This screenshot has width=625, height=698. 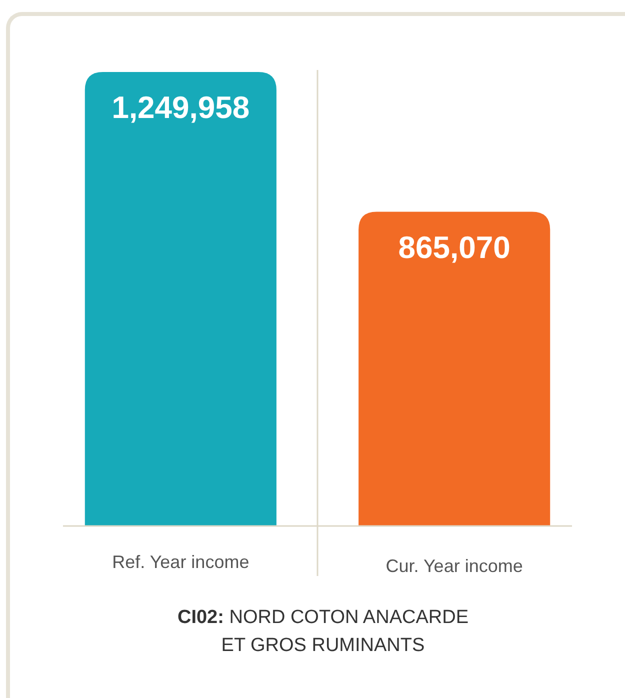 I want to click on text: CI02: NORD COTON ANACARDE ET GROS RUMINANTS, so click(x=323, y=631).